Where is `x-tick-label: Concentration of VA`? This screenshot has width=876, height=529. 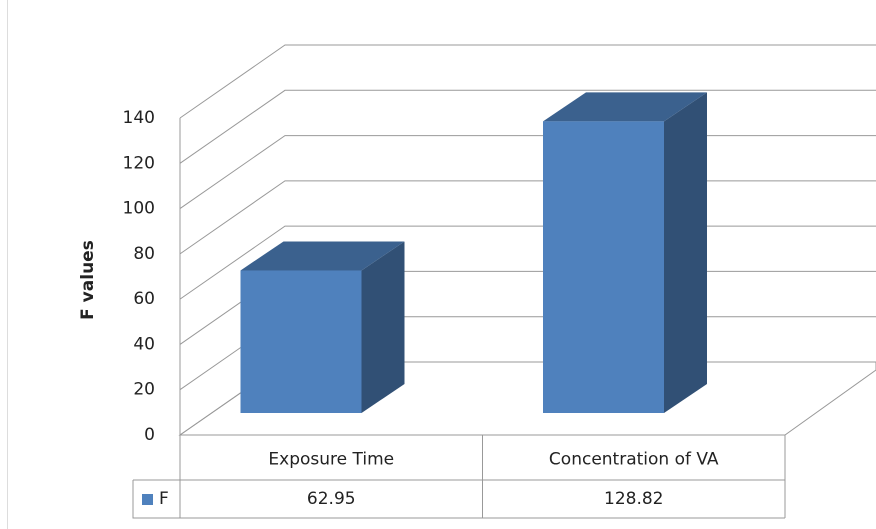
x-tick-label: Concentration of VA is located at coordinates (634, 460).